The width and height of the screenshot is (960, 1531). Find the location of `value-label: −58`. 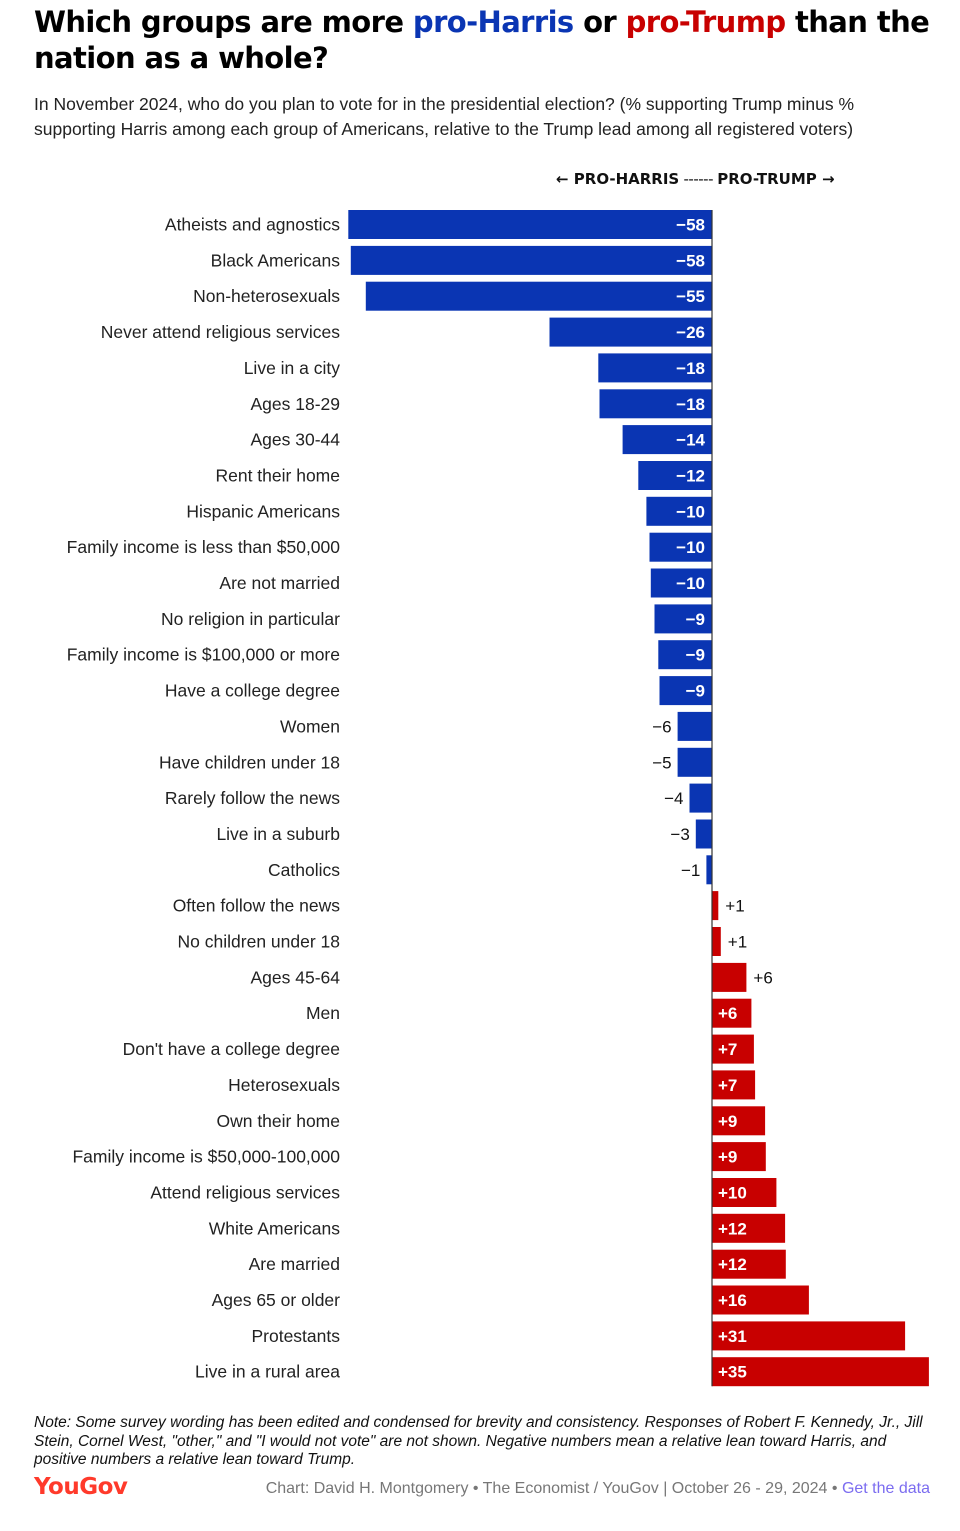

value-label: −58 is located at coordinates (690, 225).